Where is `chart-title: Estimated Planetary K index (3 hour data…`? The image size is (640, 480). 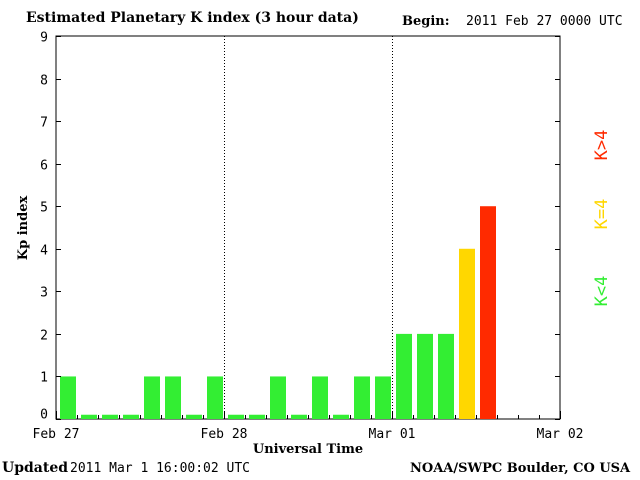
chart-title: Estimated Planetary K index (3 hour data… is located at coordinates (192, 18).